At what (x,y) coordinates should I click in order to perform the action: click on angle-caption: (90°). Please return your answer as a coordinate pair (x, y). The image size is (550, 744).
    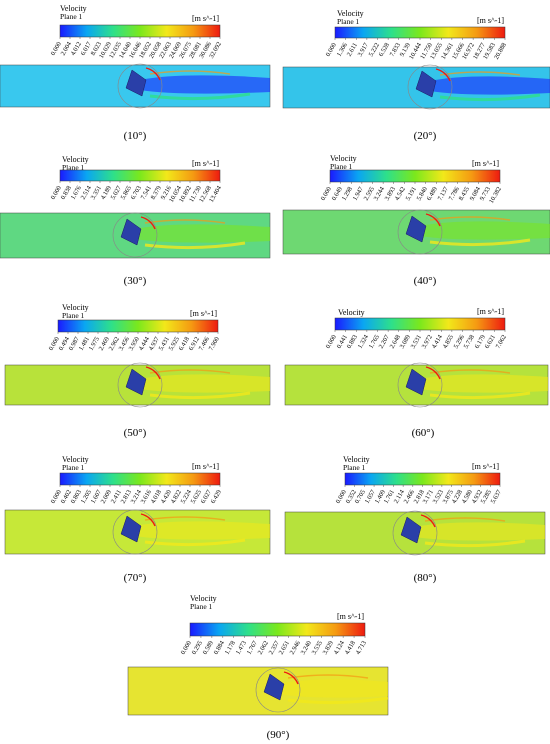
    Looking at the image, I should click on (278, 735).